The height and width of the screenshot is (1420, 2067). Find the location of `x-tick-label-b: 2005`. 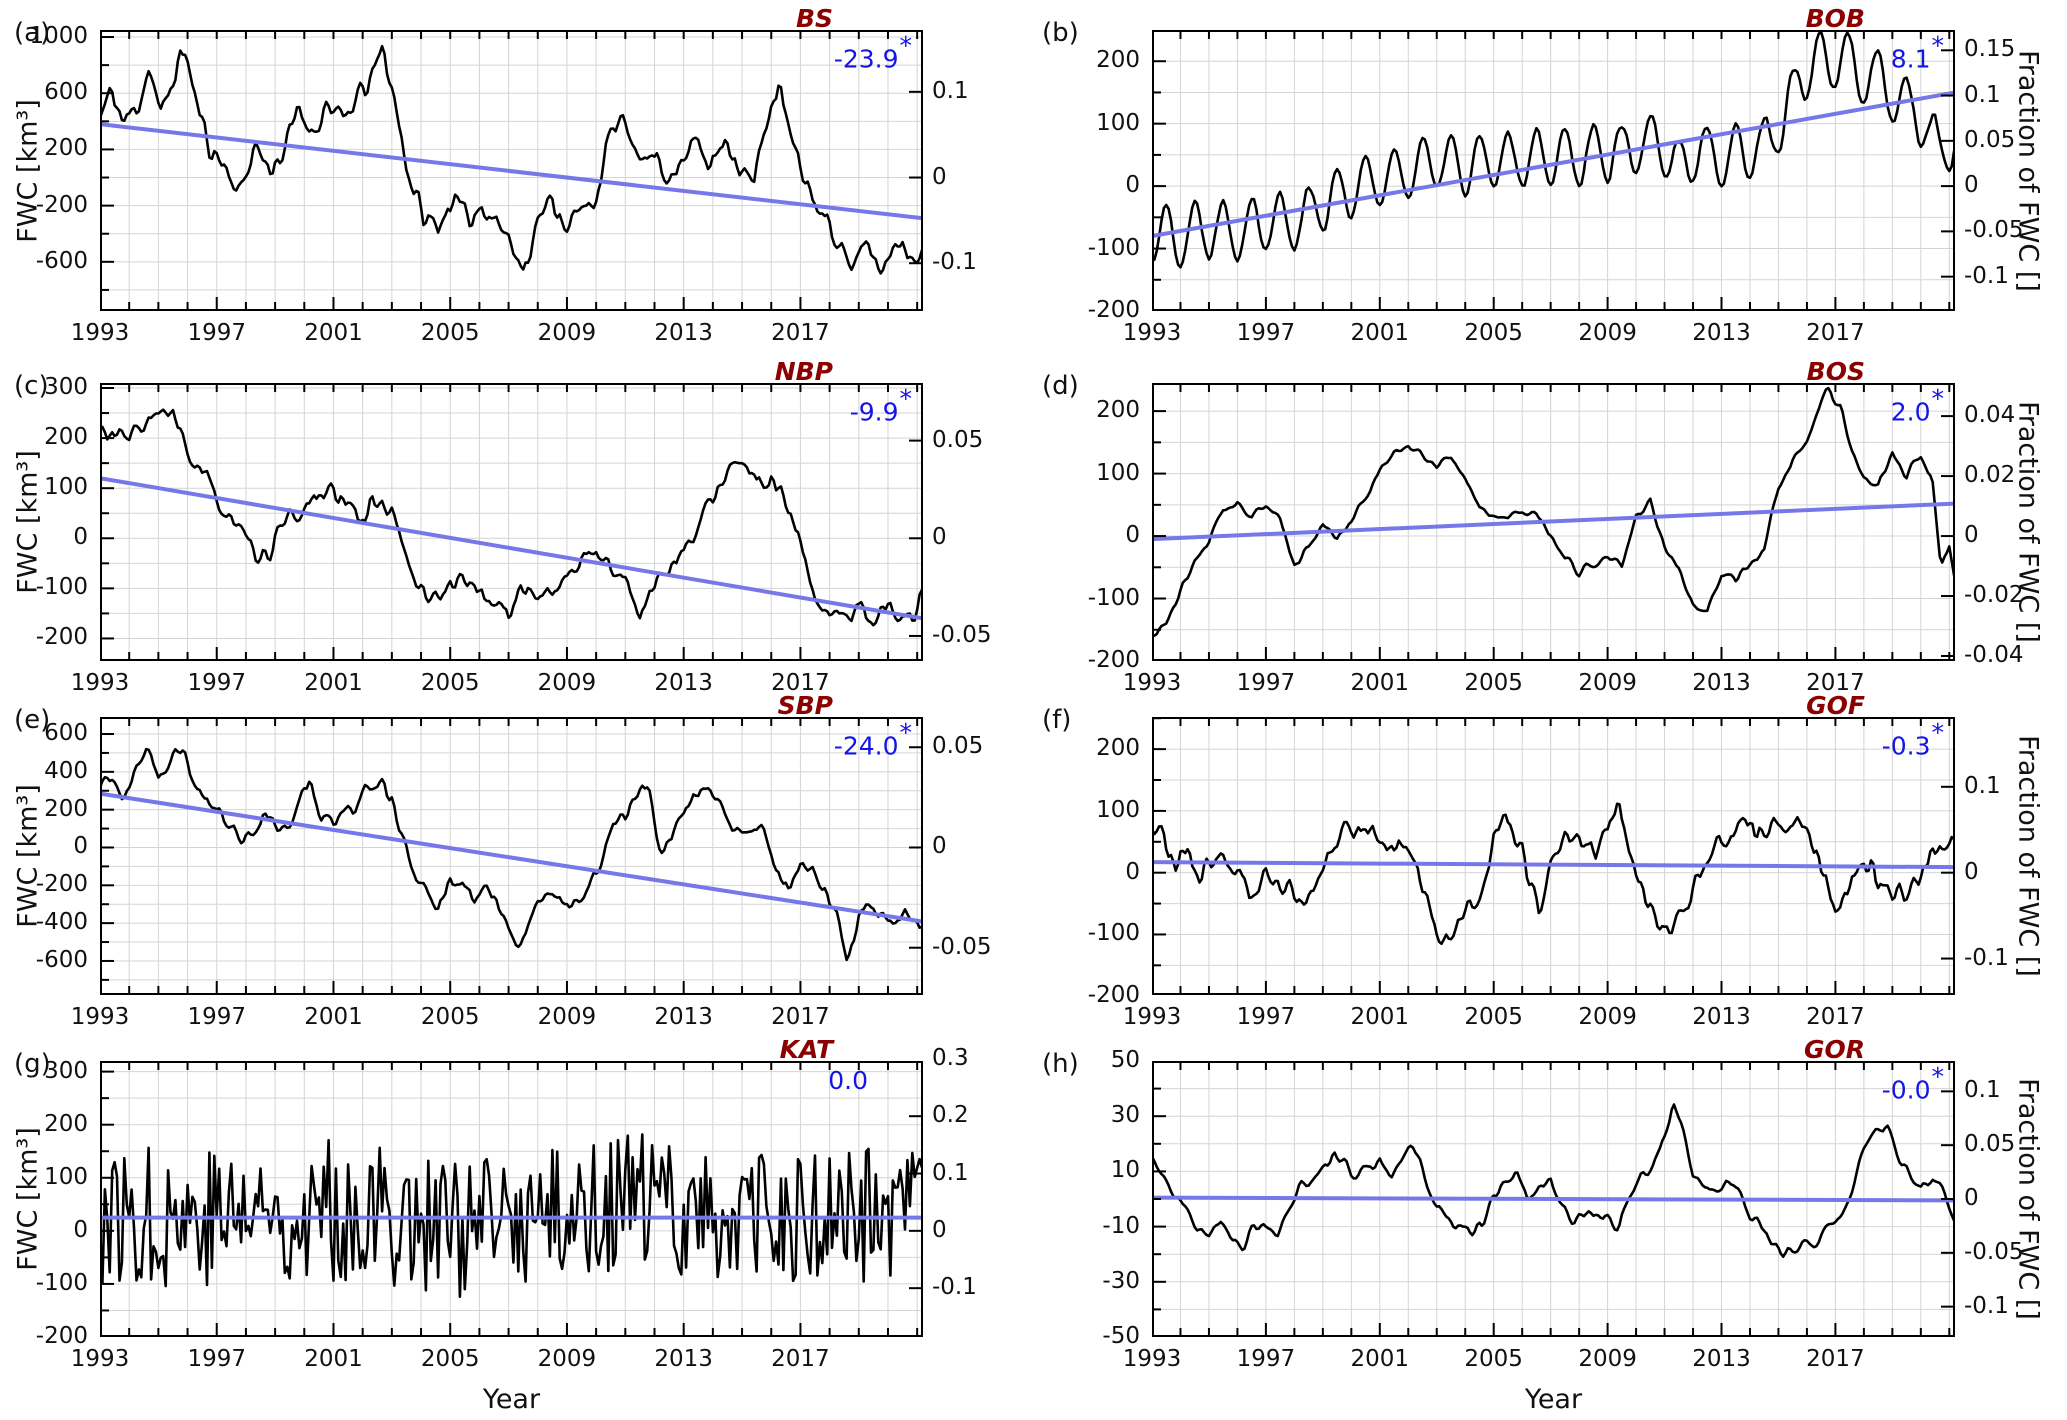

x-tick-label-b: 2005 is located at coordinates (1493, 333).